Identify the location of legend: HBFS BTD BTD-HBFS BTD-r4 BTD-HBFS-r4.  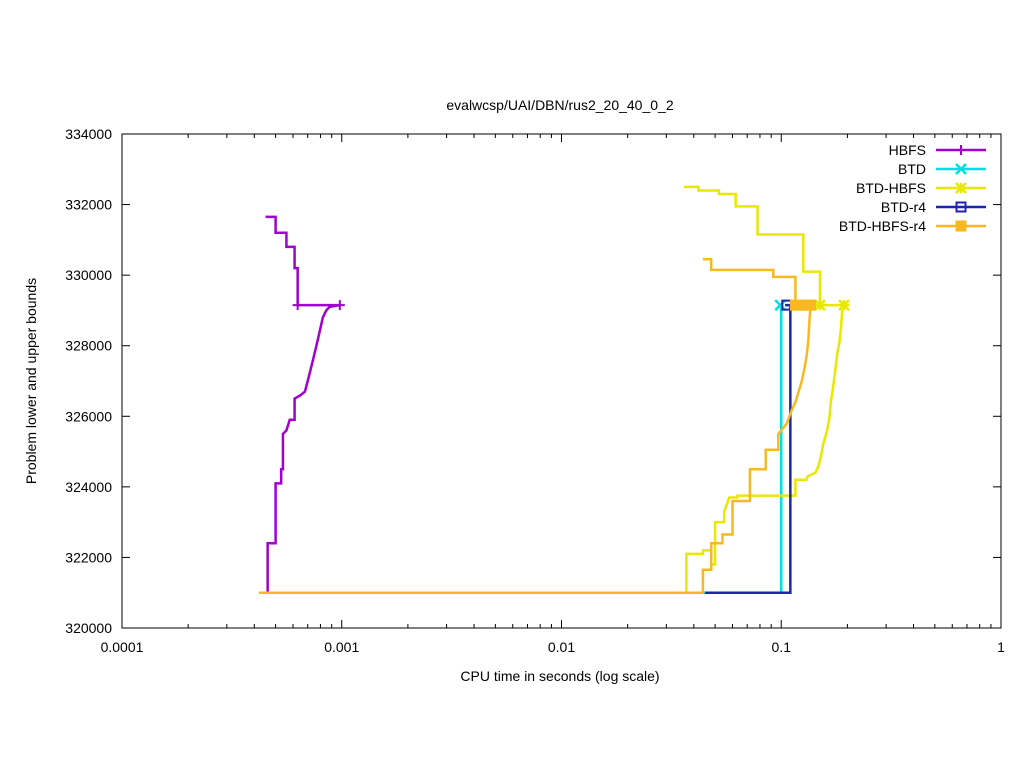
(912, 188).